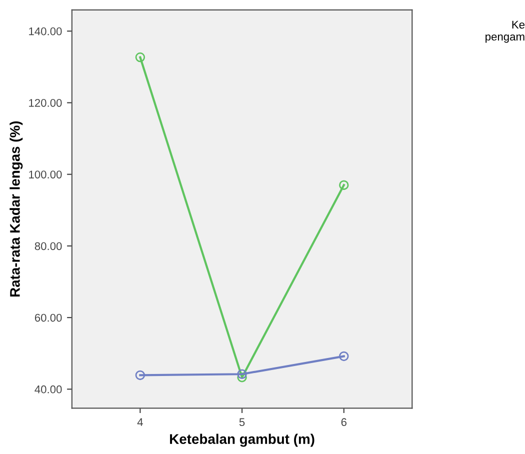 This screenshot has height=454, width=525. What do you see at coordinates (45, 174) in the screenshot?
I see `y-tick-label: 100.00` at bounding box center [45, 174].